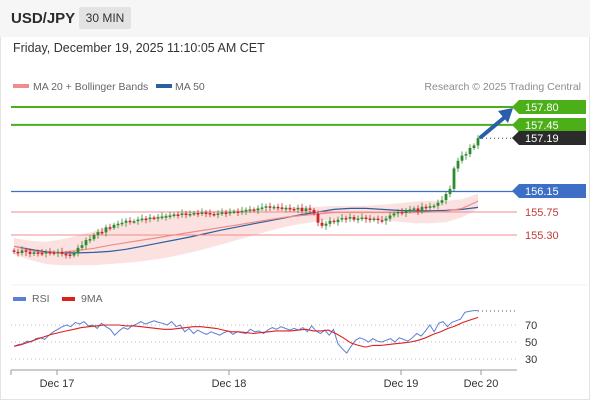 The width and height of the screenshot is (590, 400). Describe the element at coordinates (401, 384) in the screenshot. I see `x-tick-dec19: Dec 19` at that location.